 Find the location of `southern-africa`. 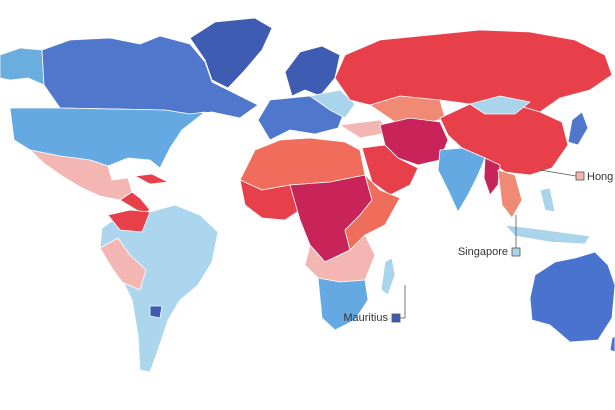

southern-africa is located at coordinates (343, 304).